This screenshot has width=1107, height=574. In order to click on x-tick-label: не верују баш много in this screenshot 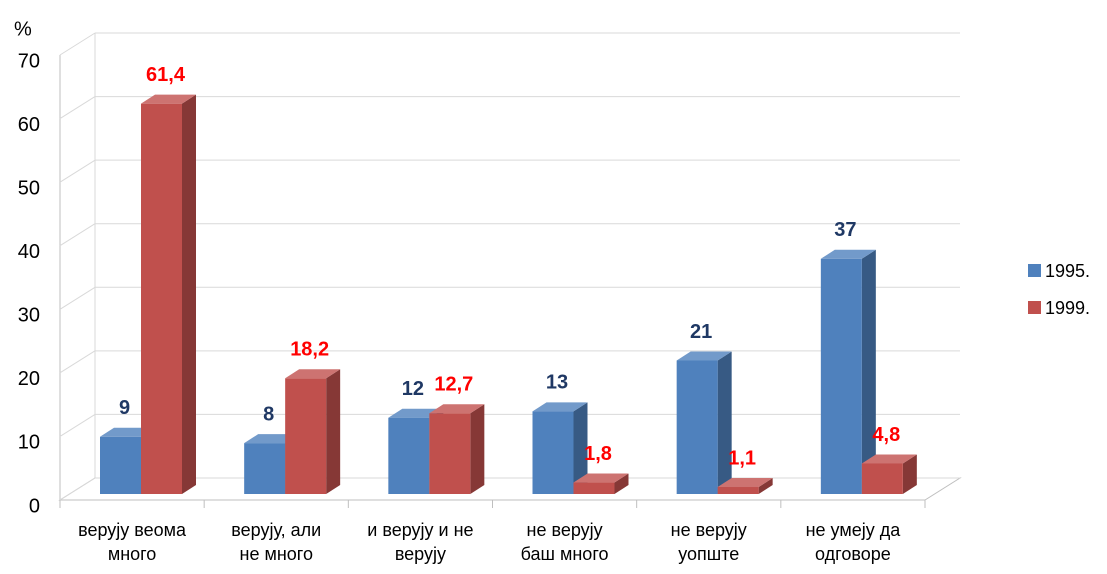, I will do `click(564, 542)`.